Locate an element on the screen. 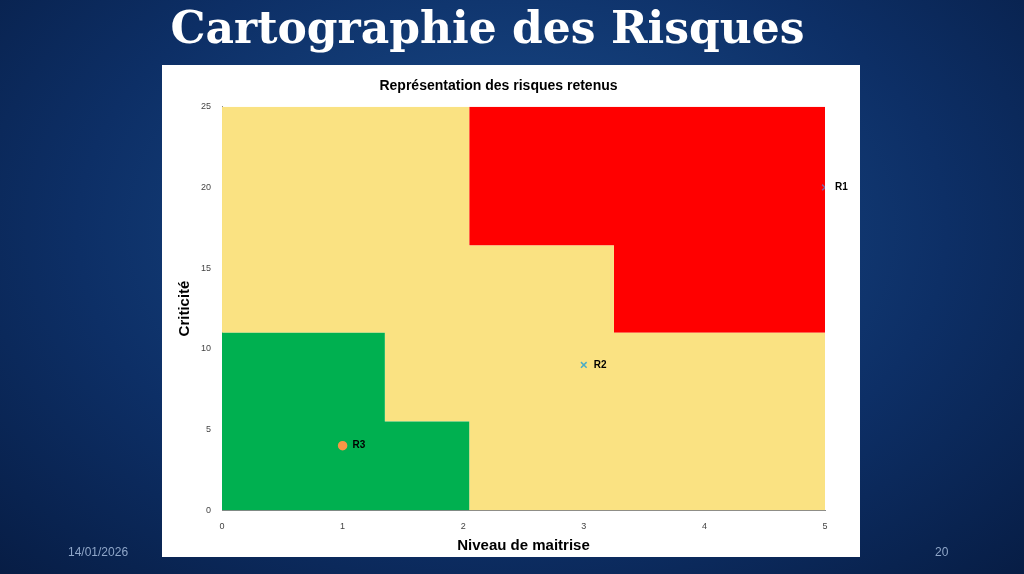 This screenshot has height=574, width=1024. y-tick-label: 0 is located at coordinates (209, 509).